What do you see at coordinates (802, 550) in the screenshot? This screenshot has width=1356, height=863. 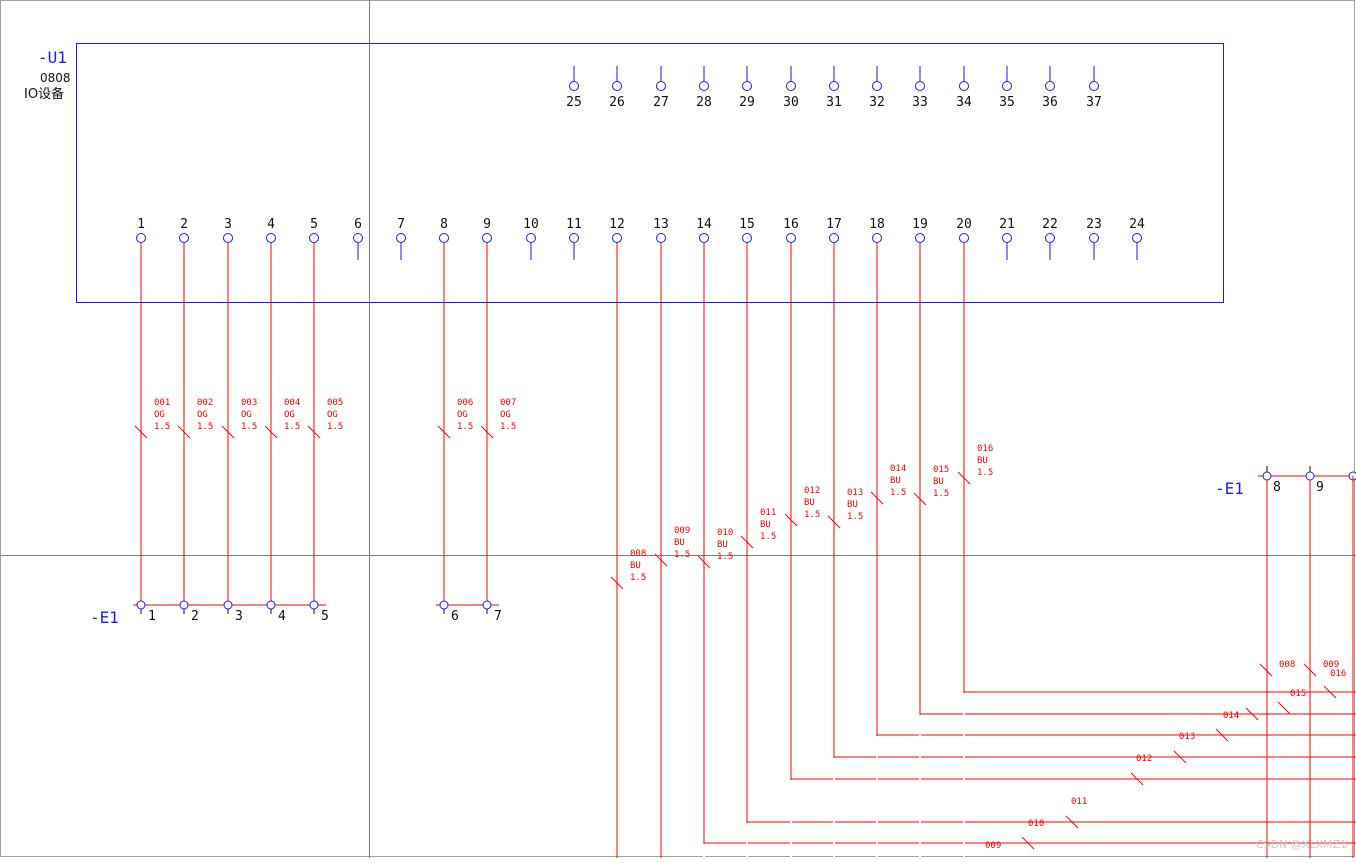 I see `wire-012: 012 BU 1.5` at bounding box center [802, 550].